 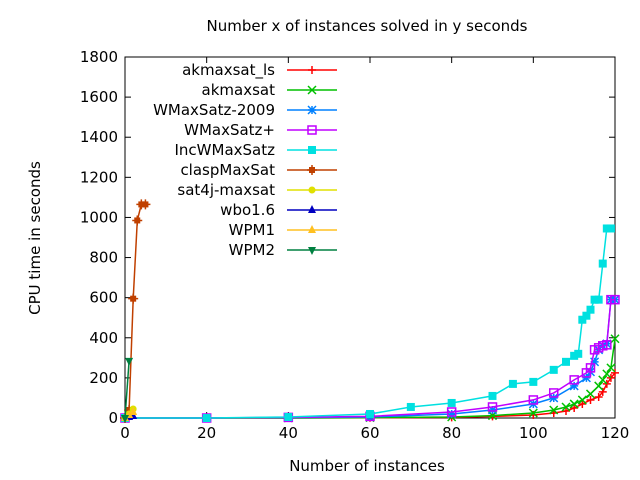 I want to click on legend-label: akmaxsat, so click(x=239, y=90).